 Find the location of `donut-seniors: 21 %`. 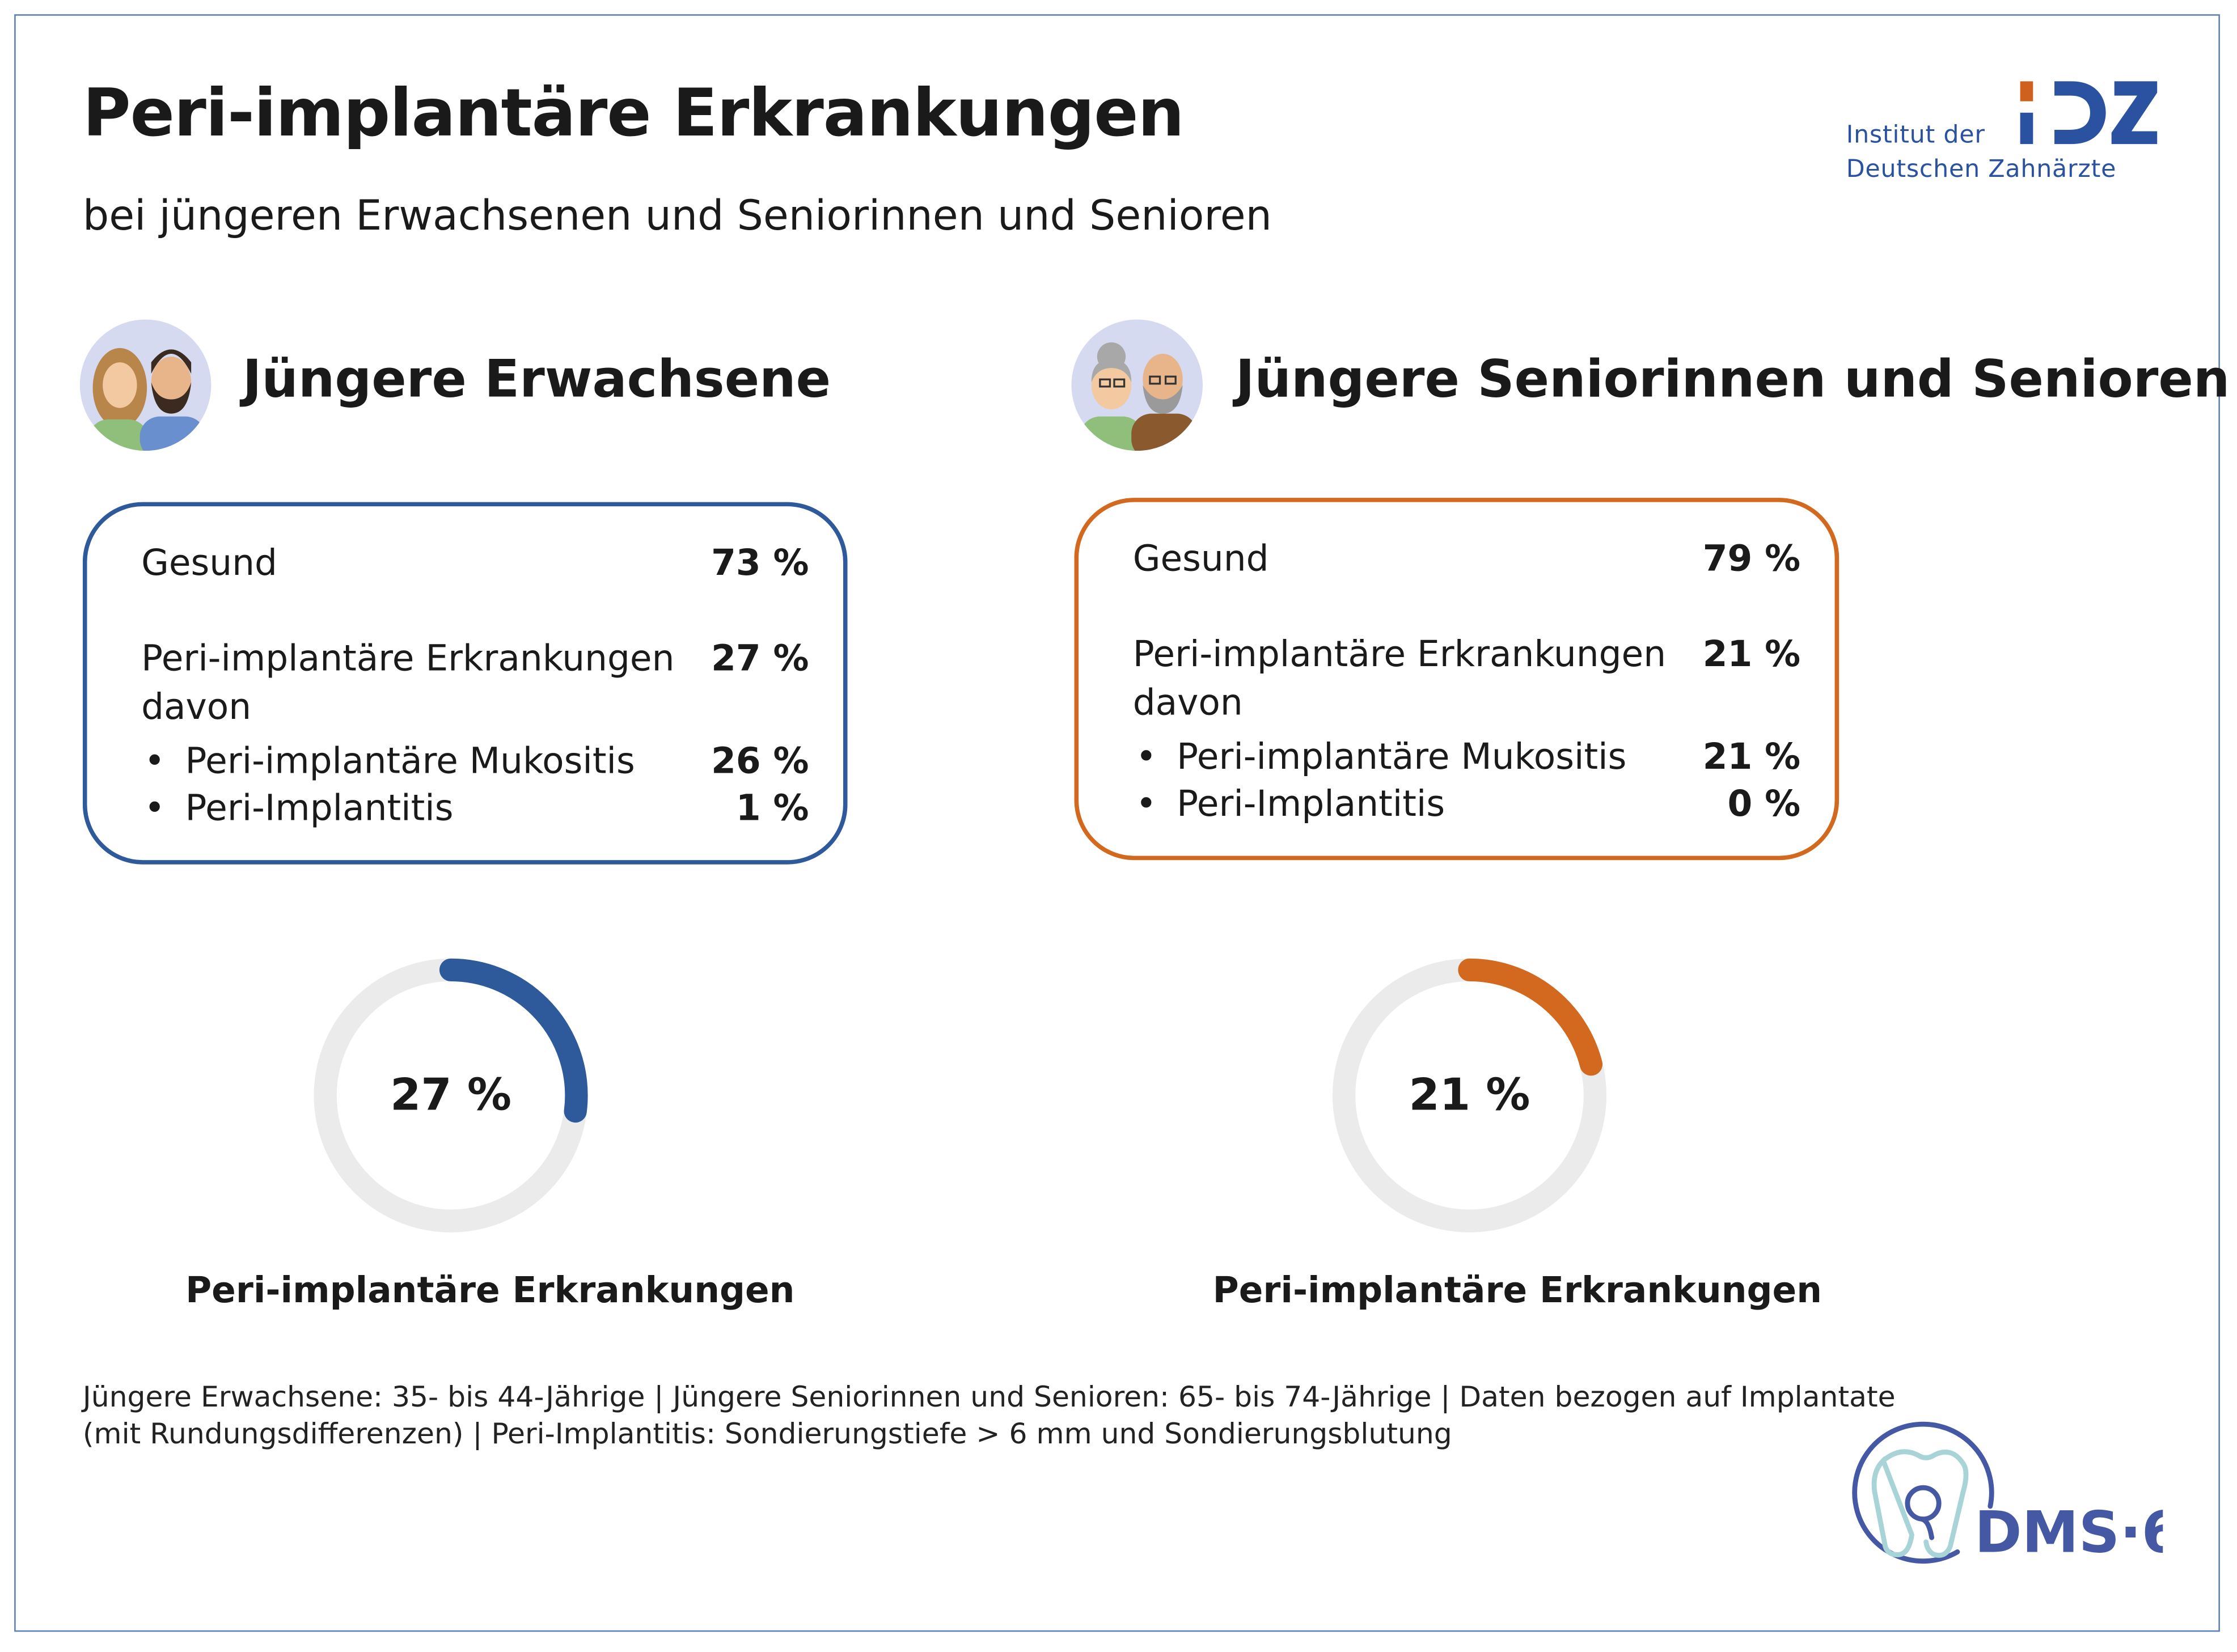

donut-seniors: 21 % is located at coordinates (1469, 1095).